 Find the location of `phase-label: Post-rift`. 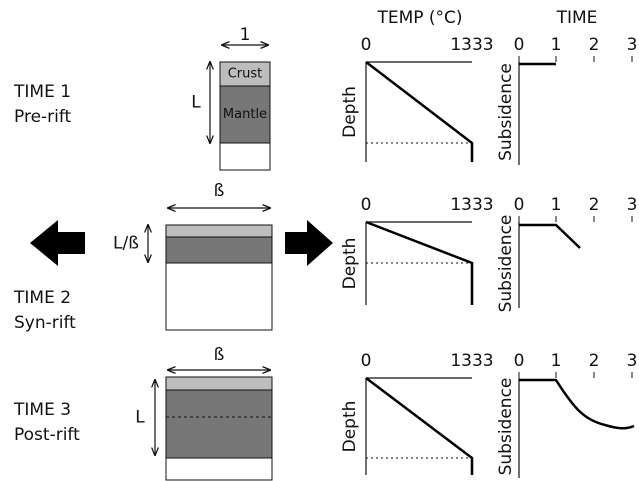

phase-label: Post-rift is located at coordinates (47, 435).